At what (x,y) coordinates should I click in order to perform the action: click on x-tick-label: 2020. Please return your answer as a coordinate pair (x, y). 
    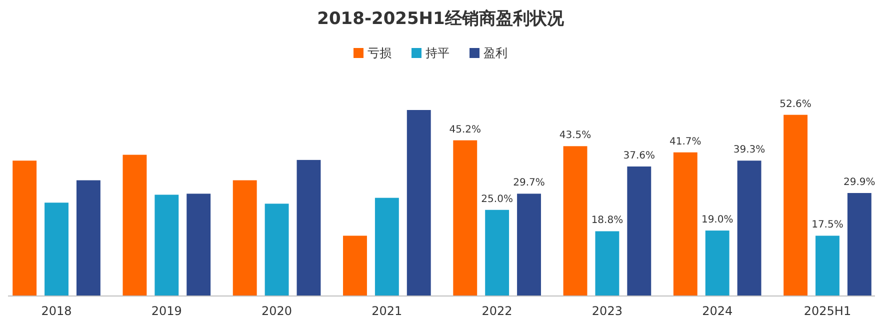
    Looking at the image, I should click on (277, 311).